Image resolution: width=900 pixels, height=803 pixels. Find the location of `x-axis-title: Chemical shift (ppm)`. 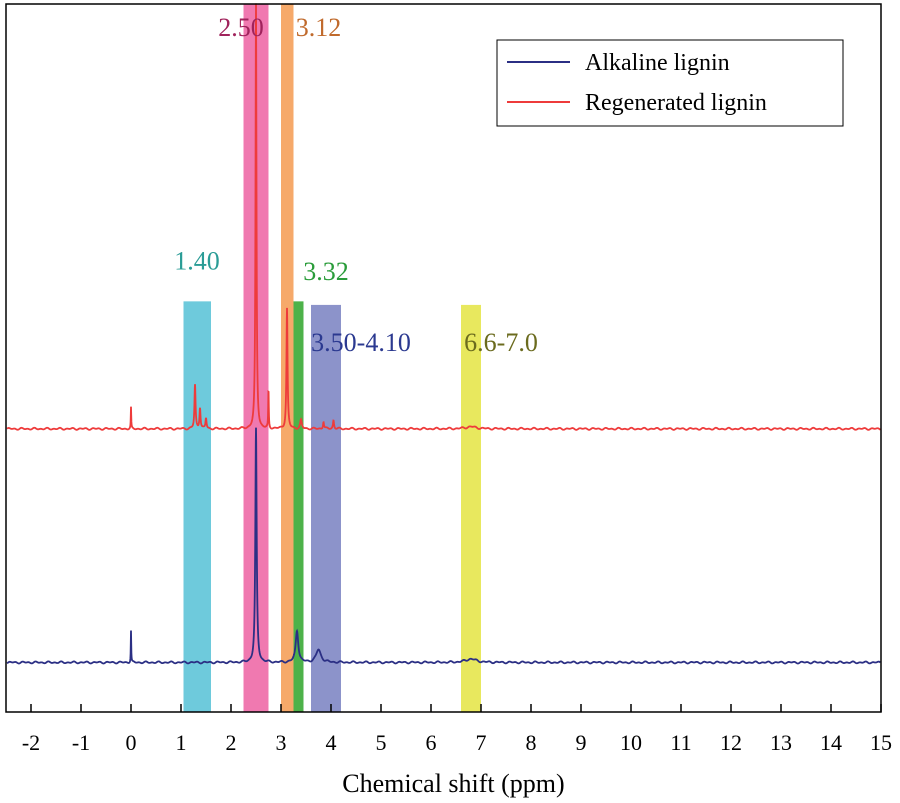

x-axis-title: Chemical shift (ppm) is located at coordinates (453, 783).